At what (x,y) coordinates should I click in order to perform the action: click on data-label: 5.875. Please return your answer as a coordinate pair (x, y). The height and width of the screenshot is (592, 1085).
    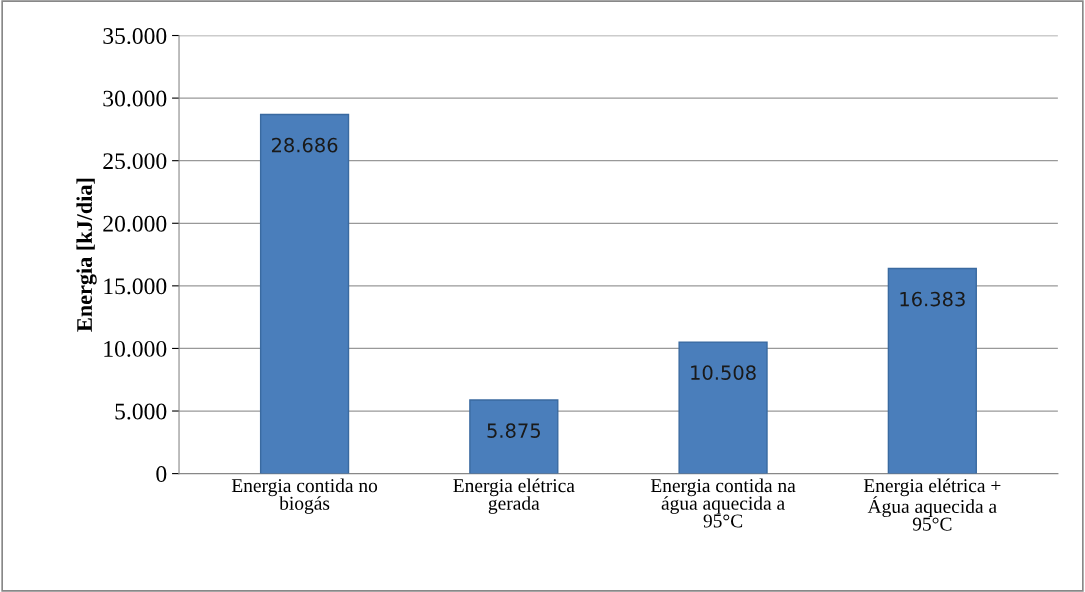
    Looking at the image, I should click on (513, 430).